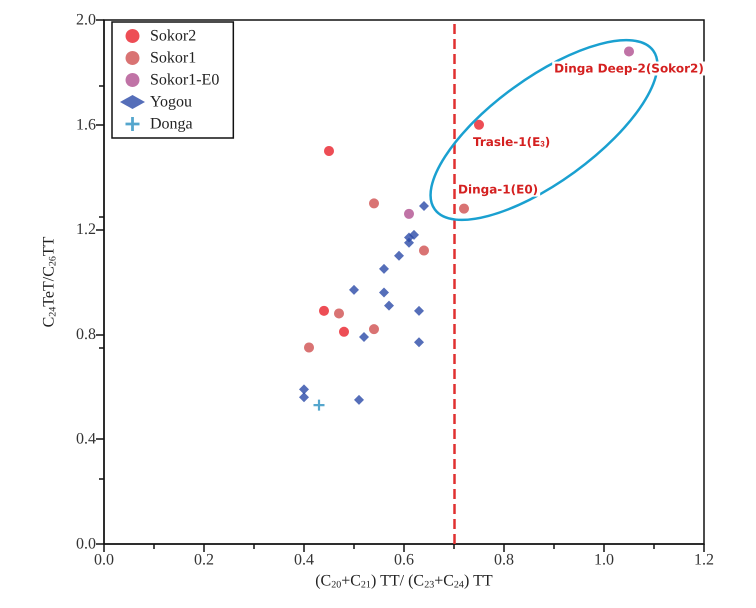 The height and width of the screenshot is (608, 756). What do you see at coordinates (173, 36) in the screenshot?
I see `legend-label: Sokor2` at bounding box center [173, 36].